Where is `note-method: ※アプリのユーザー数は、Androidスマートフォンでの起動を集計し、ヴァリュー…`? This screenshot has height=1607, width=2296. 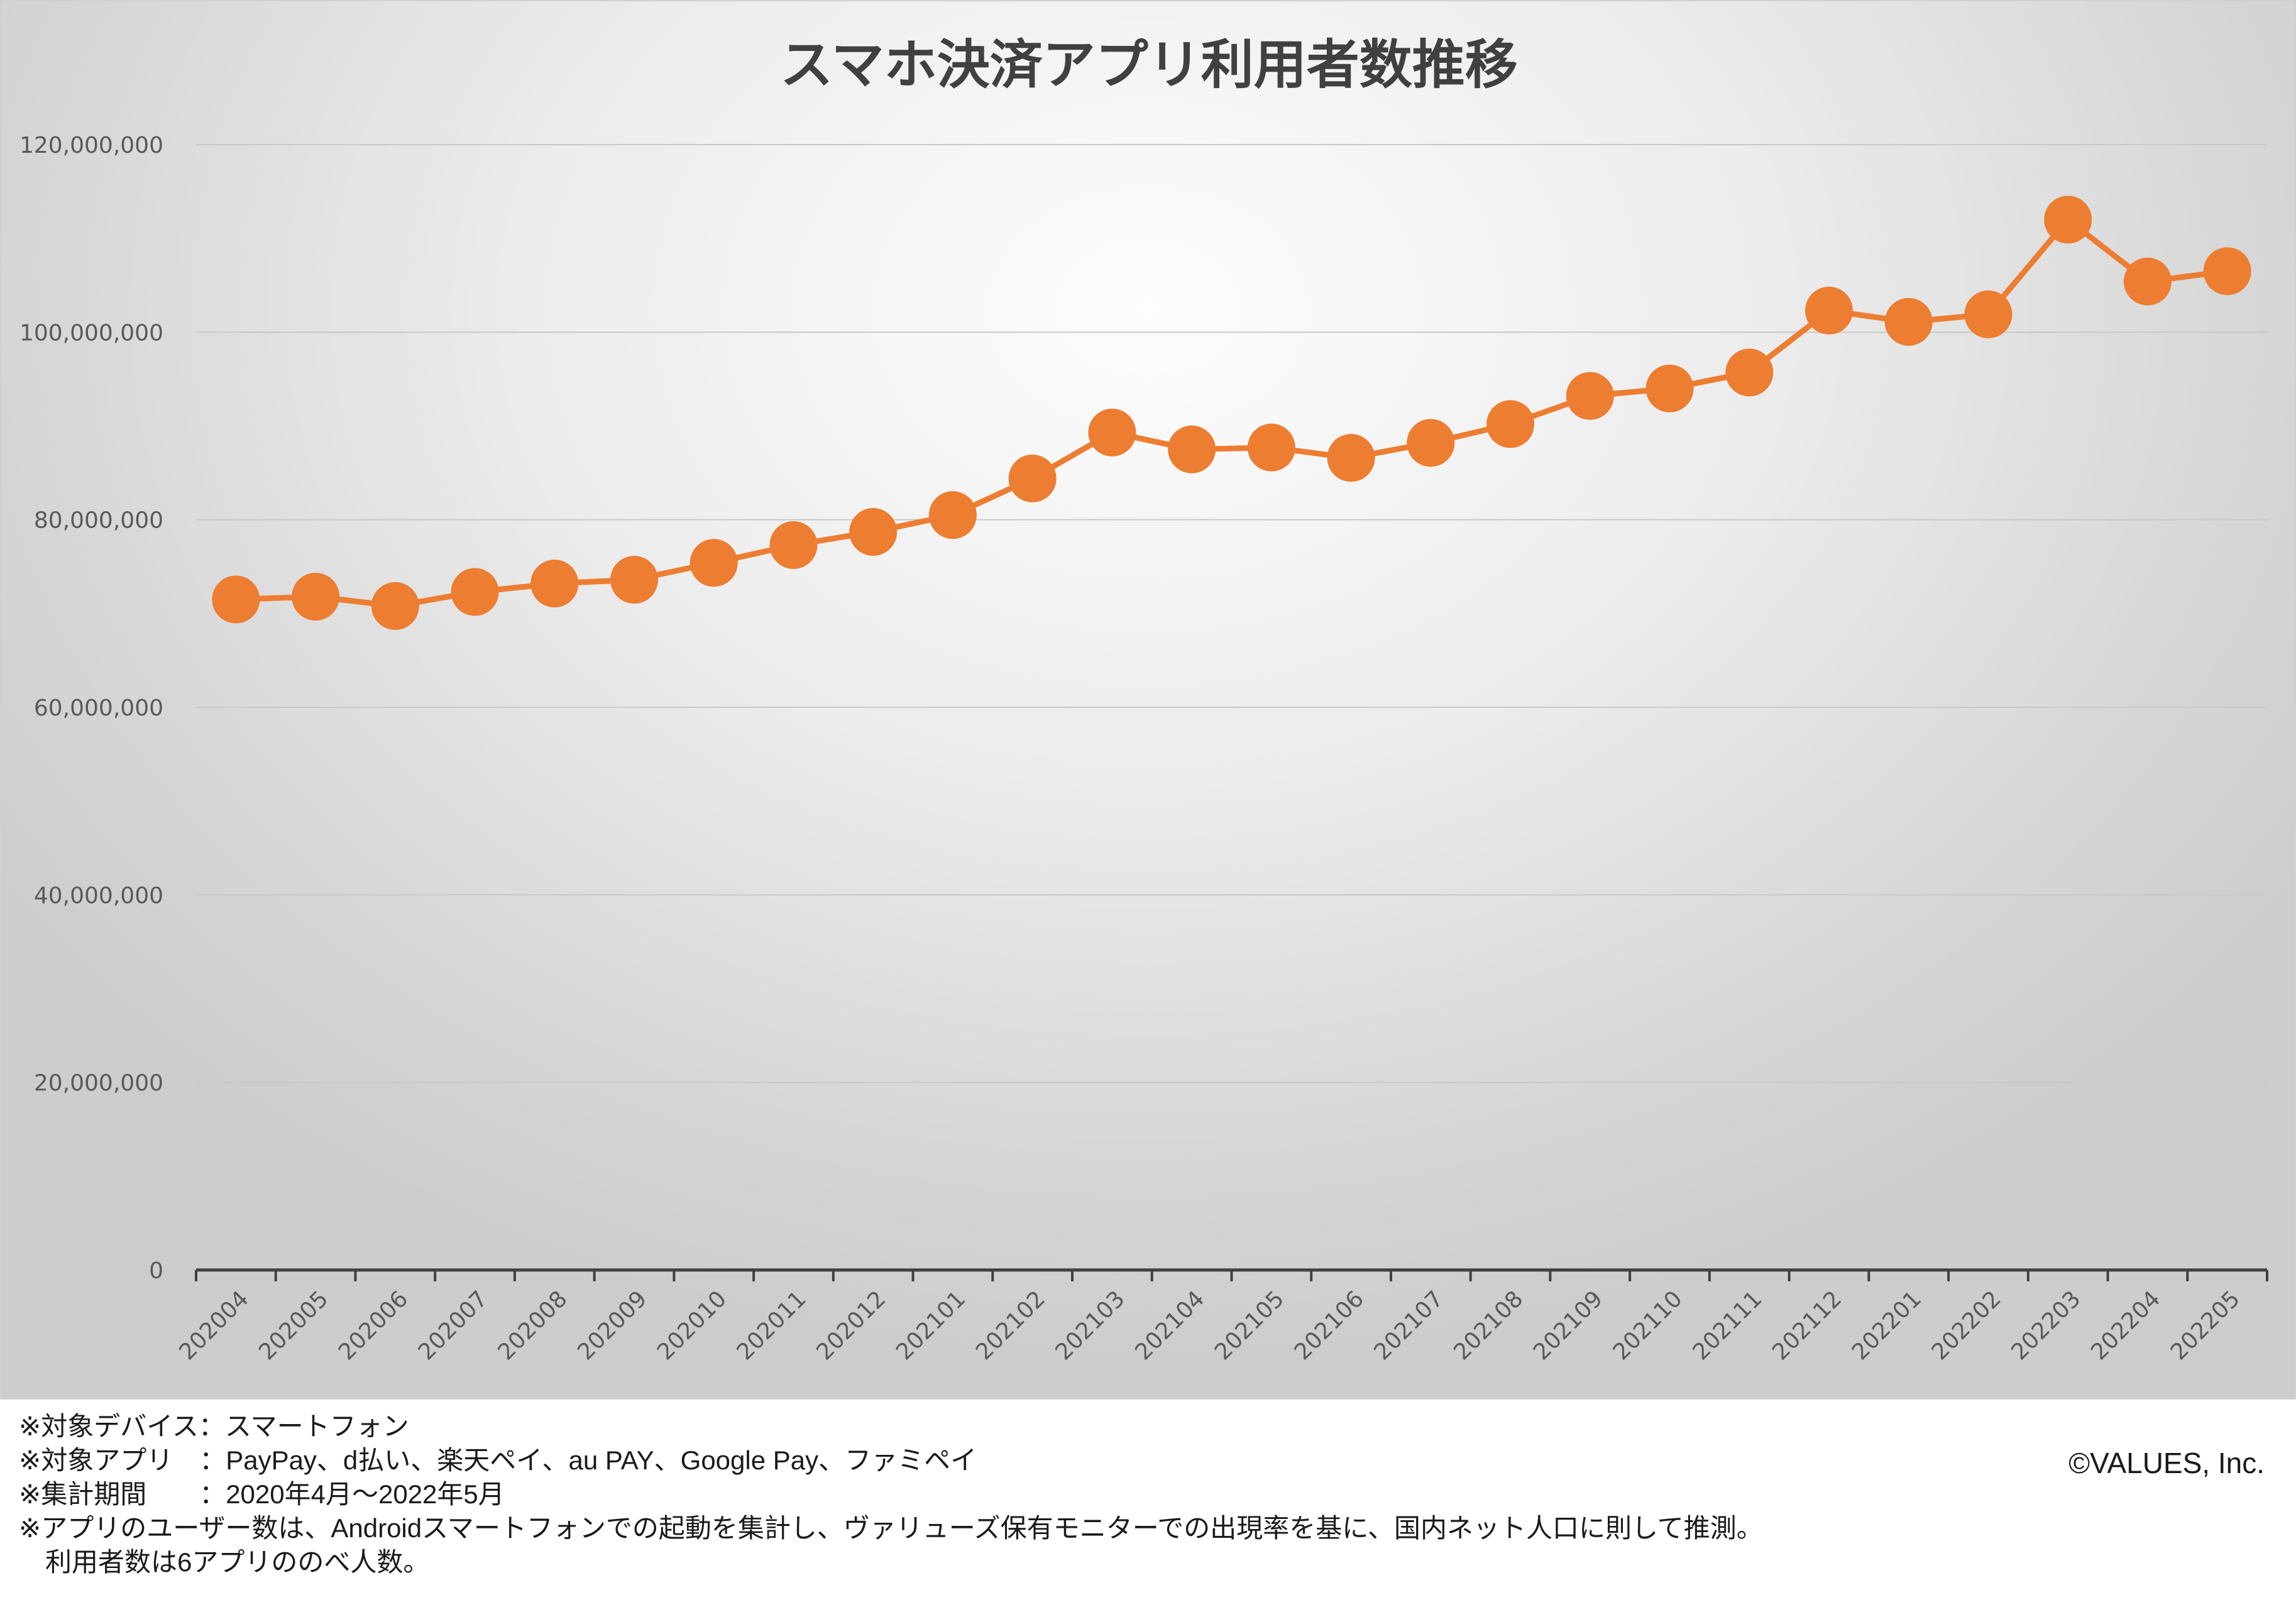 note-method: ※アプリのユーザー数は、Androidスマートフォンでの起動を集計し、ヴァリュー… is located at coordinates (891, 1528).